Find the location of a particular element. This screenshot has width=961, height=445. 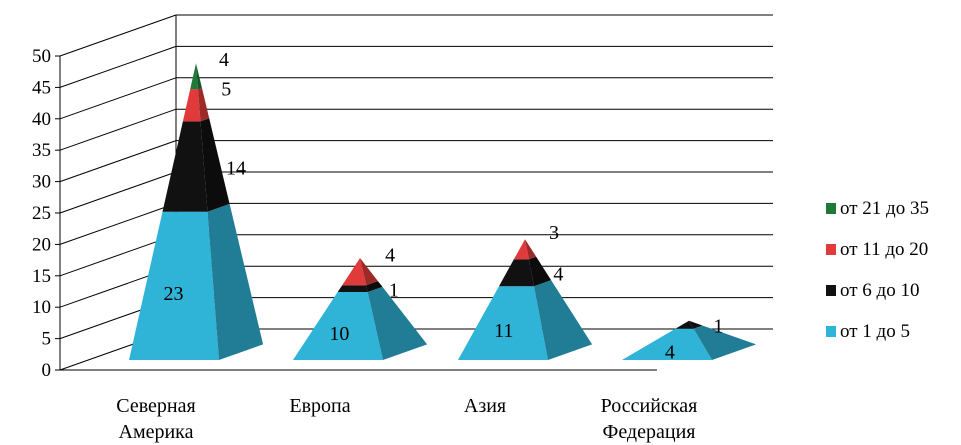

legend-label: от 11 до 20 is located at coordinates (884, 249).